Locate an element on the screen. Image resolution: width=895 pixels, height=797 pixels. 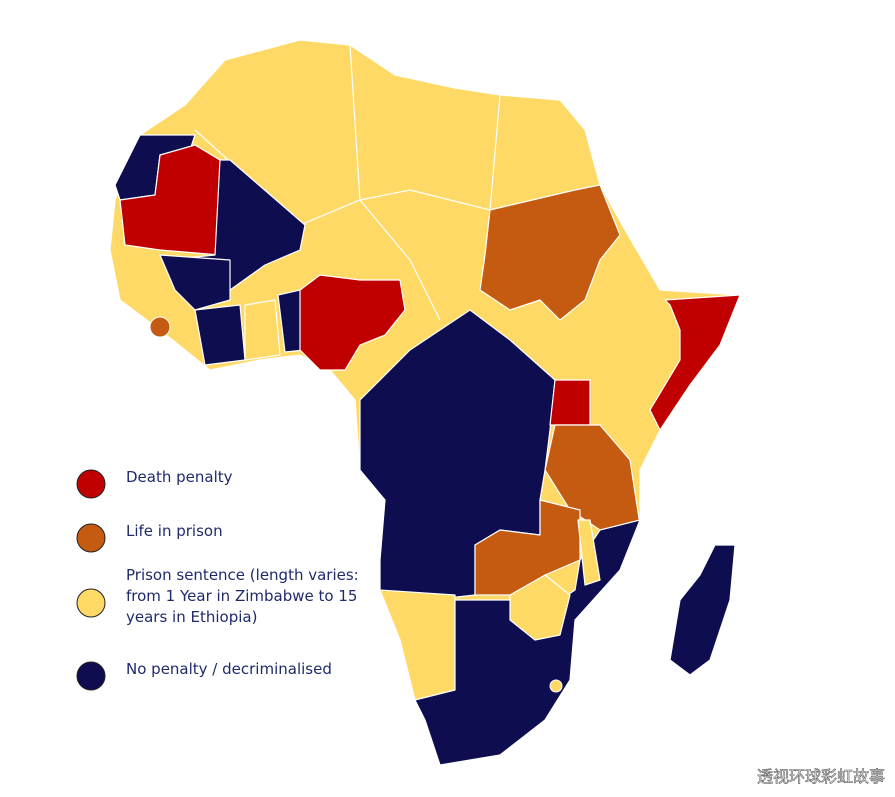
legend-label: years in Ethiopia) is located at coordinates (191, 617).